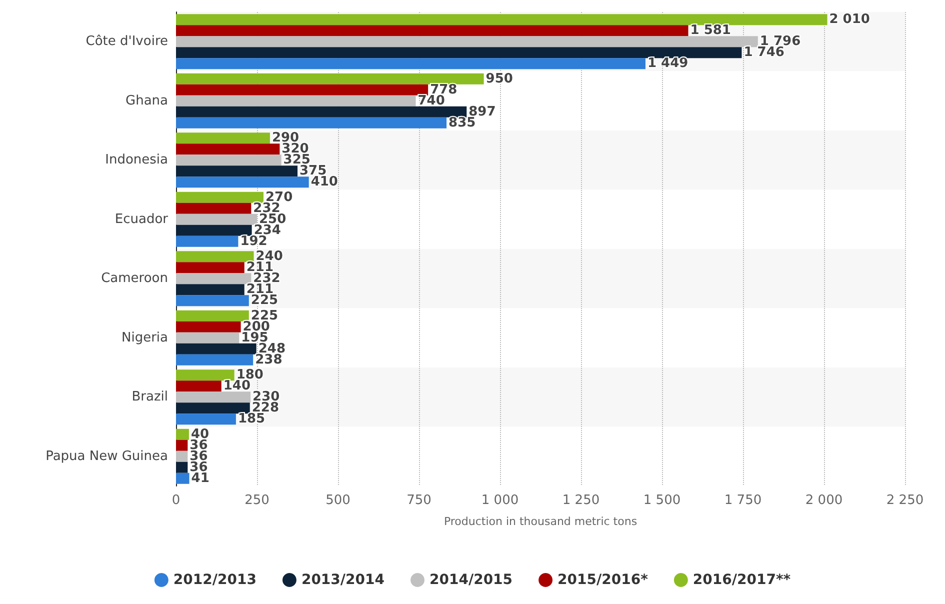  I want to click on data-label: 1 581, so click(710, 30).